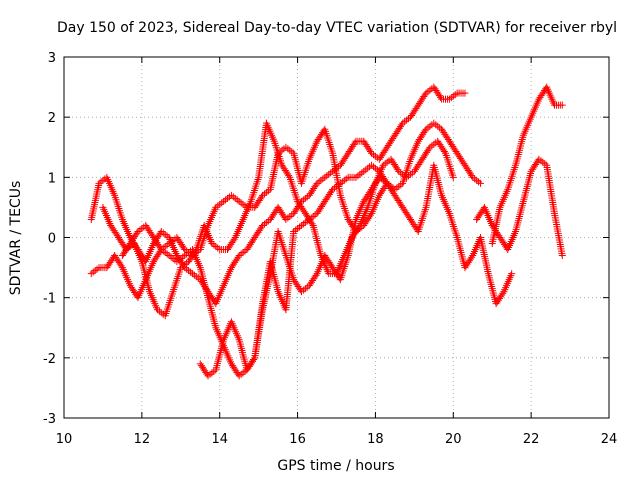 The width and height of the screenshot is (640, 480). Describe the element at coordinates (52, 239) in the screenshot. I see `y-tick-label: 0` at that location.